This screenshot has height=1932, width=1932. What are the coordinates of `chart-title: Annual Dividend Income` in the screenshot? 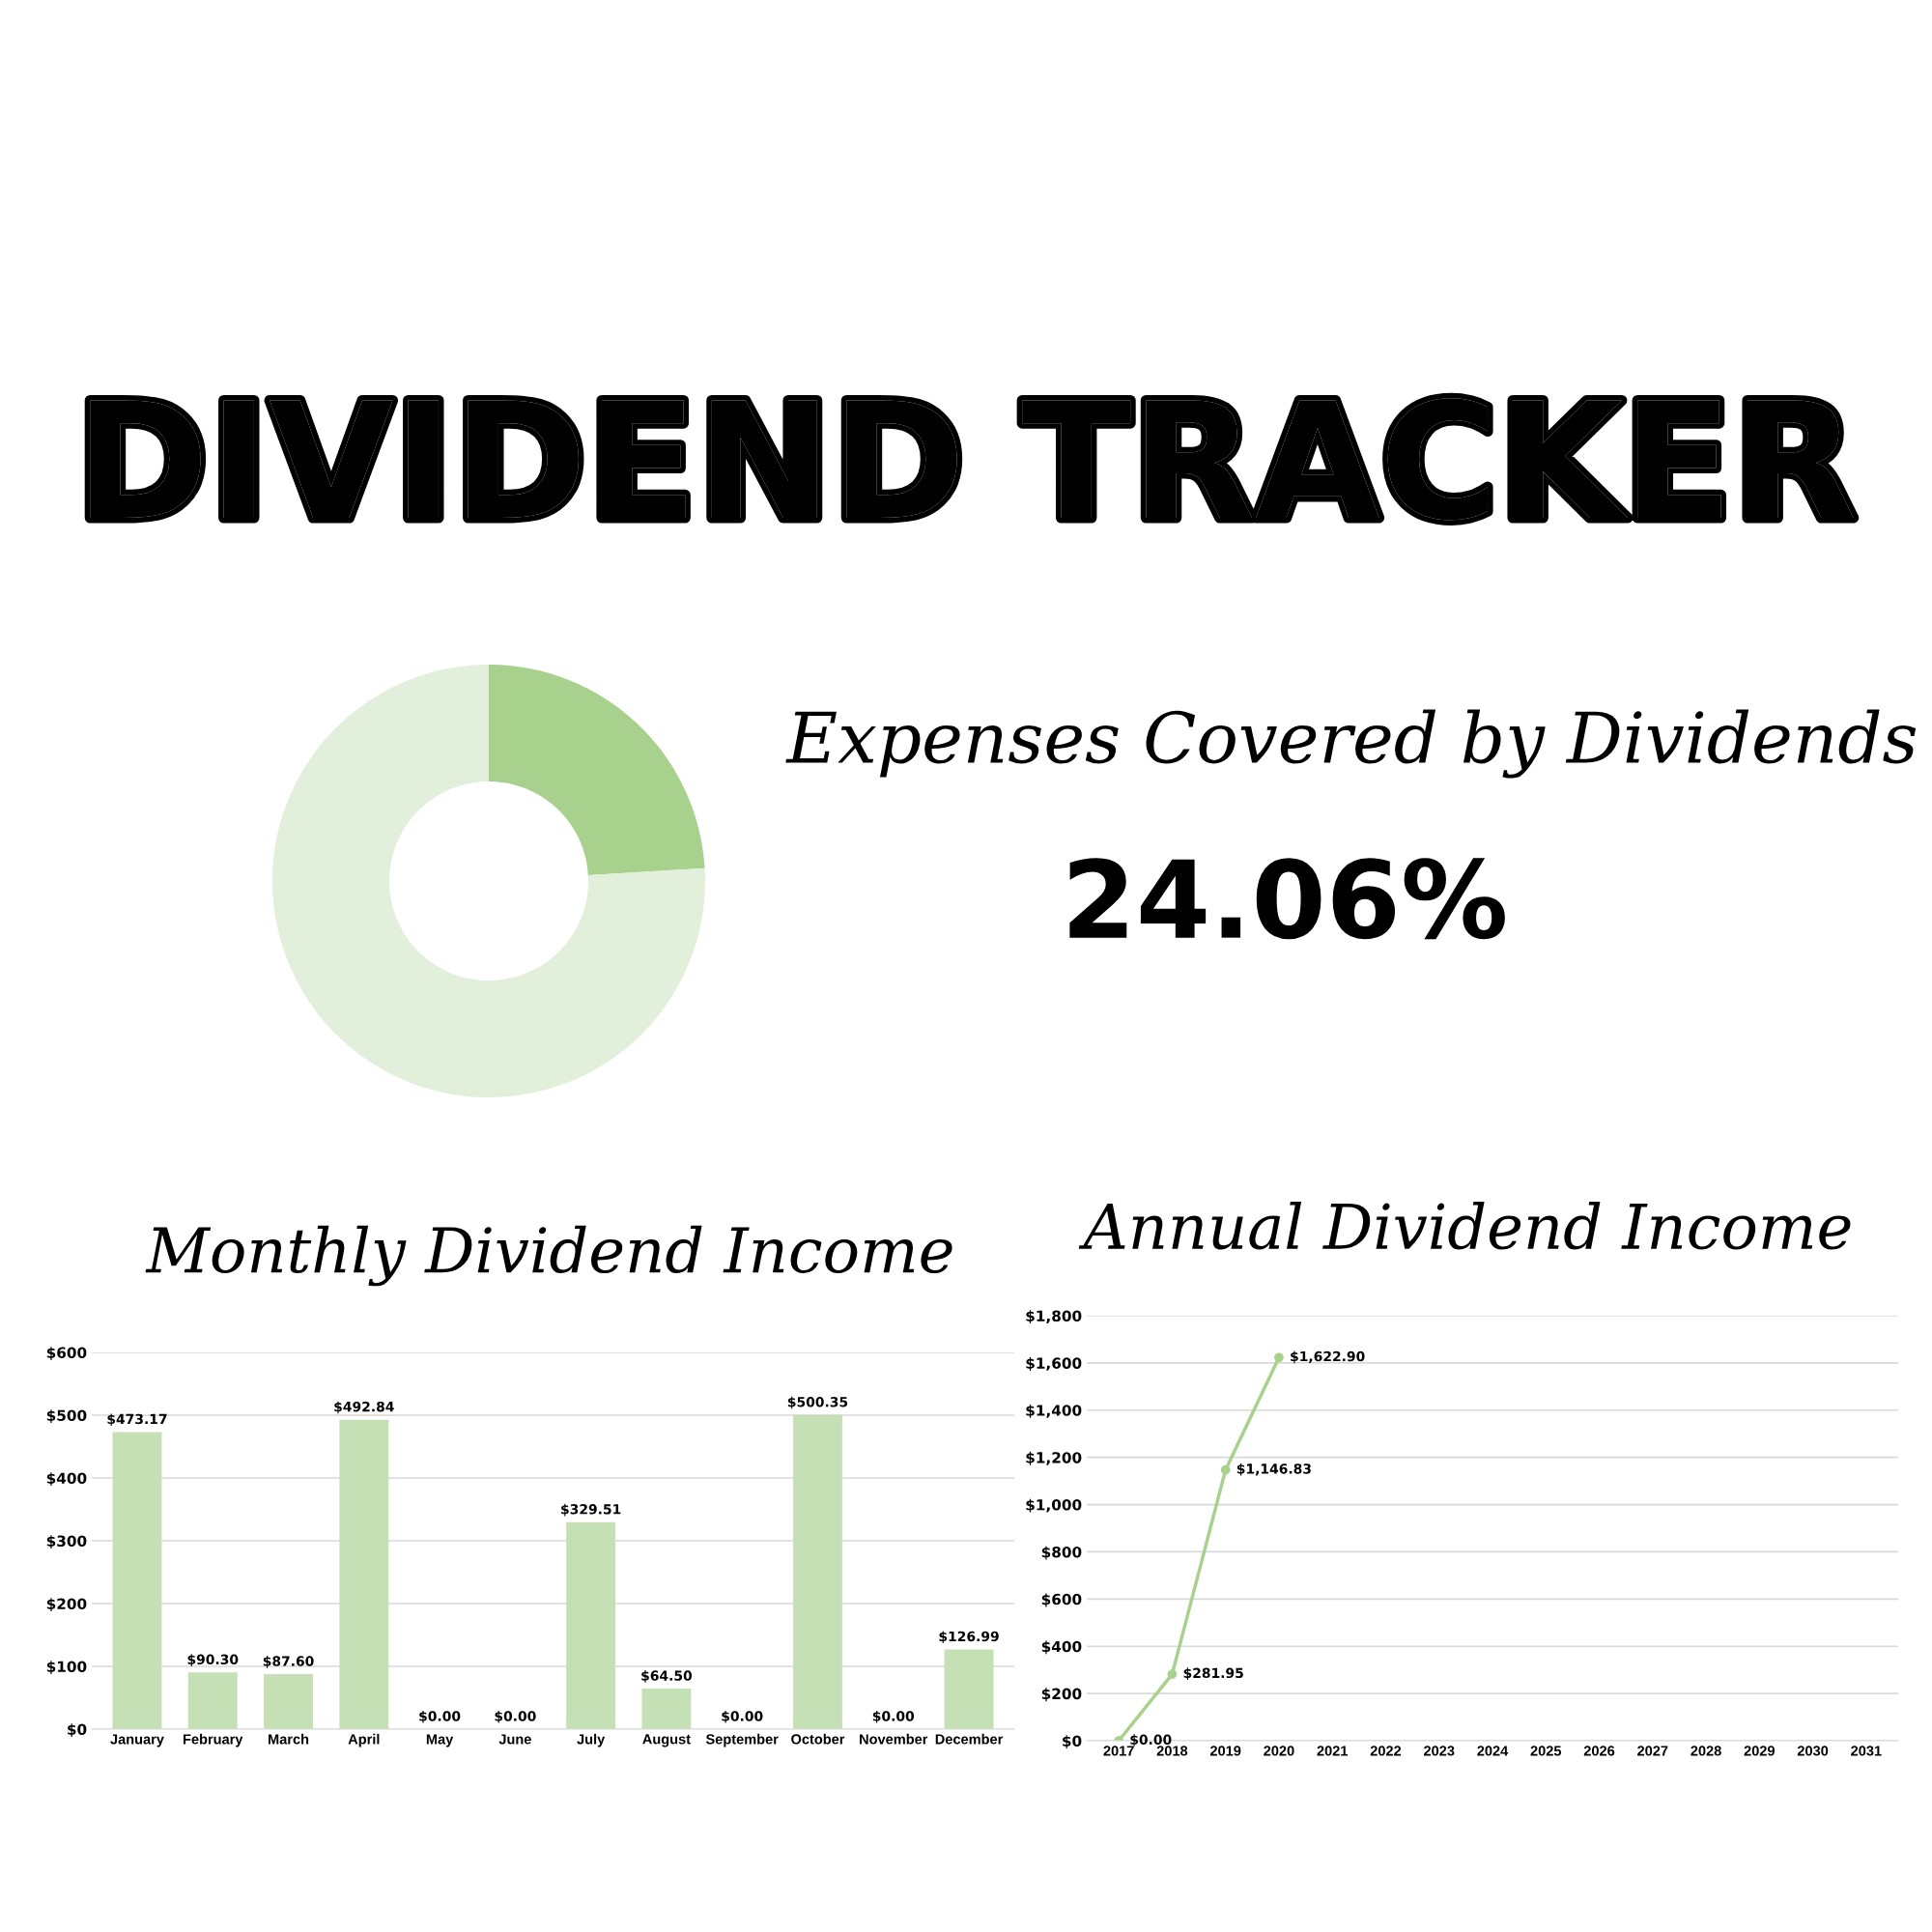 It's located at (1464, 1226).